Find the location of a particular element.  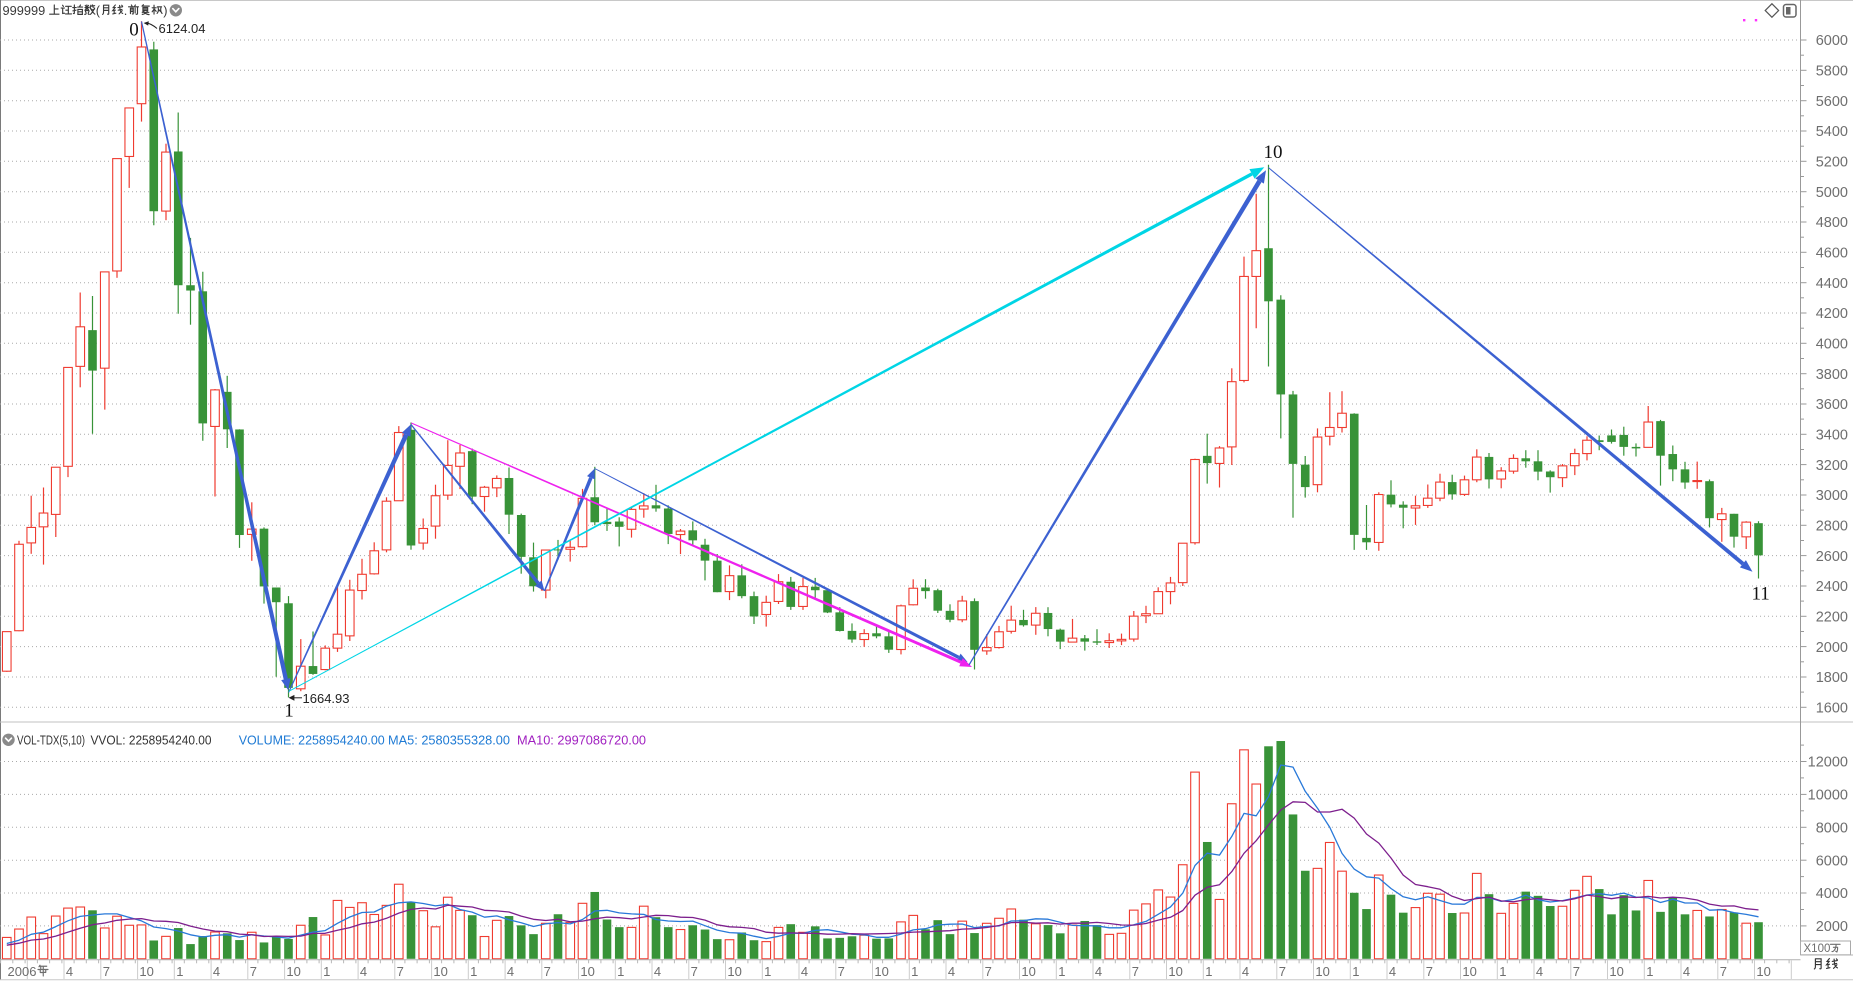

svg-text: 12000 is located at coordinates (1828, 763).